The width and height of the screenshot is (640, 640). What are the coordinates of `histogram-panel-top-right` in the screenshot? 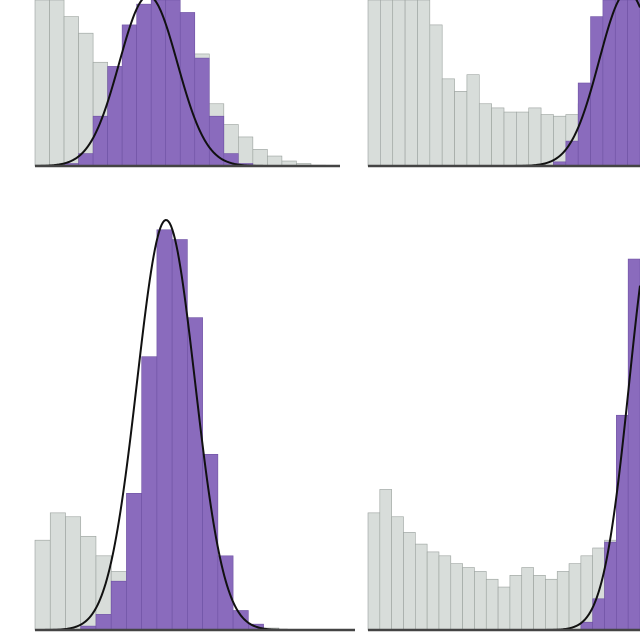 It's located at (503, 84).